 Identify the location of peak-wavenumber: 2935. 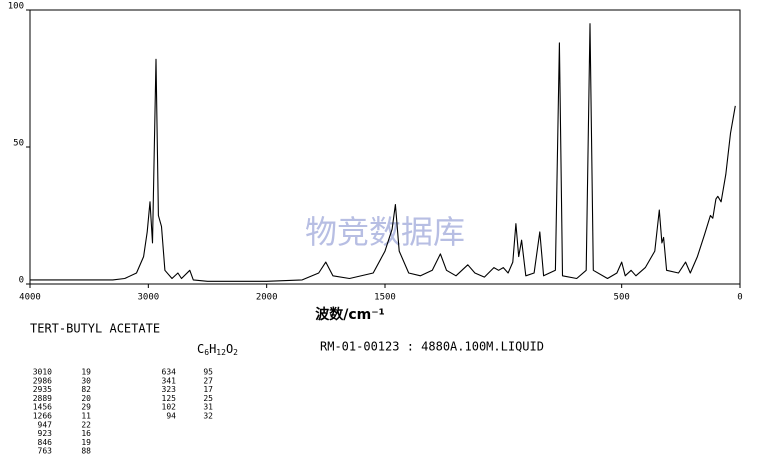
(42, 389).